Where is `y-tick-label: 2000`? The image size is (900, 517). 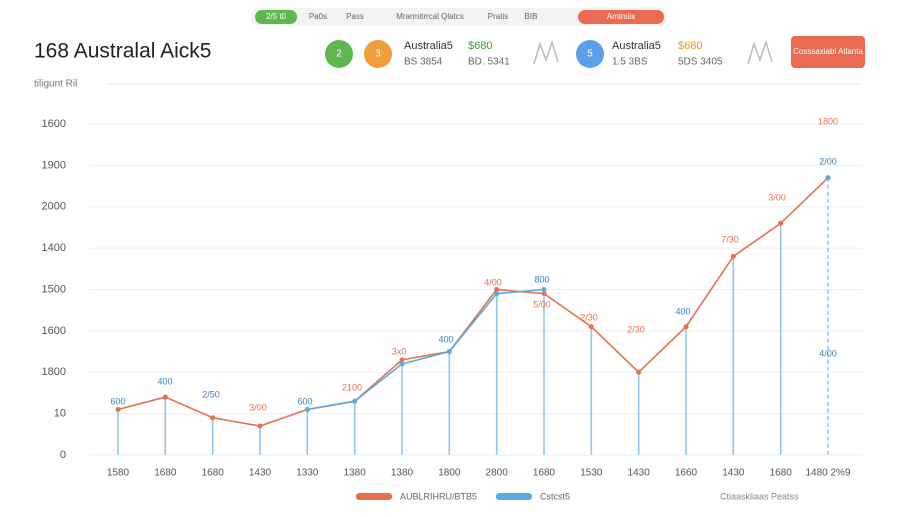 y-tick-label: 2000 is located at coordinates (54, 207).